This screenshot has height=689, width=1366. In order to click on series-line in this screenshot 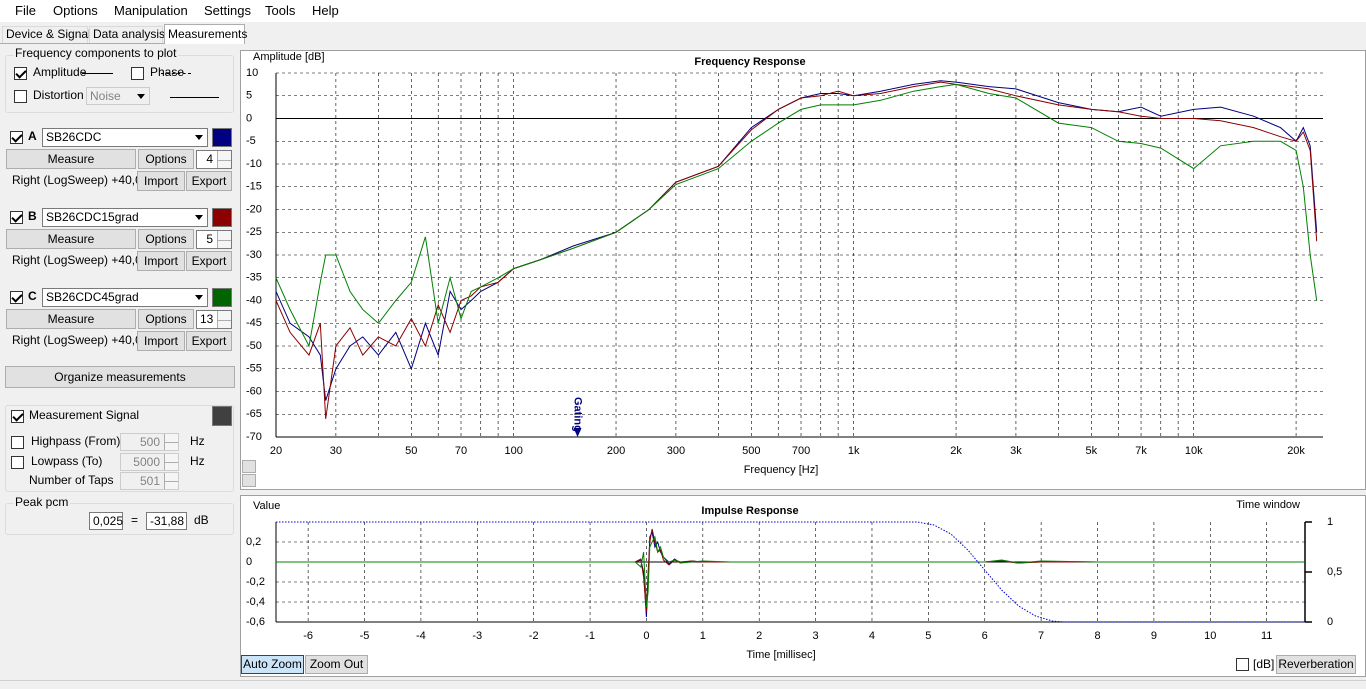, I will do `click(790, 572)`.